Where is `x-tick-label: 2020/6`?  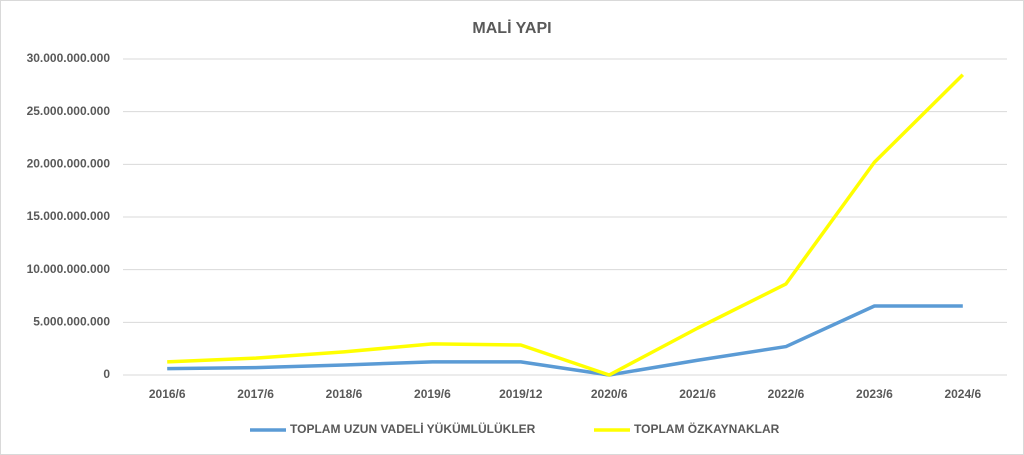
x-tick-label: 2020/6 is located at coordinates (609, 394).